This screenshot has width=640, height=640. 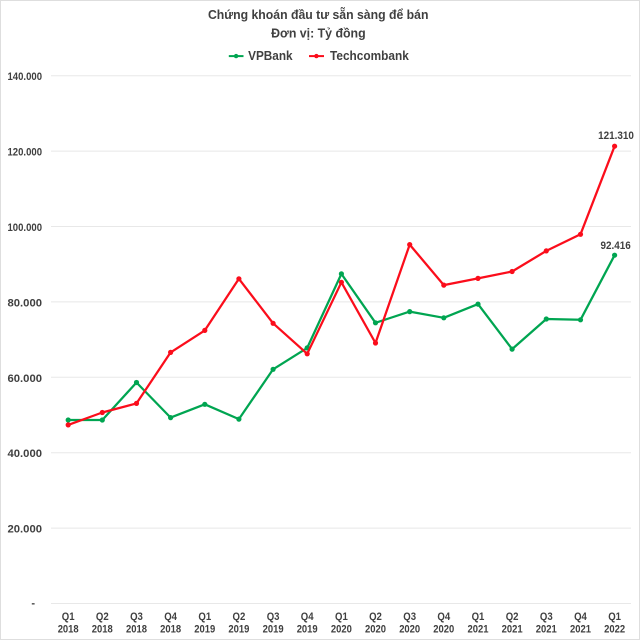 What do you see at coordinates (25, 303) in the screenshot?
I see `svg-text: 80.000` at bounding box center [25, 303].